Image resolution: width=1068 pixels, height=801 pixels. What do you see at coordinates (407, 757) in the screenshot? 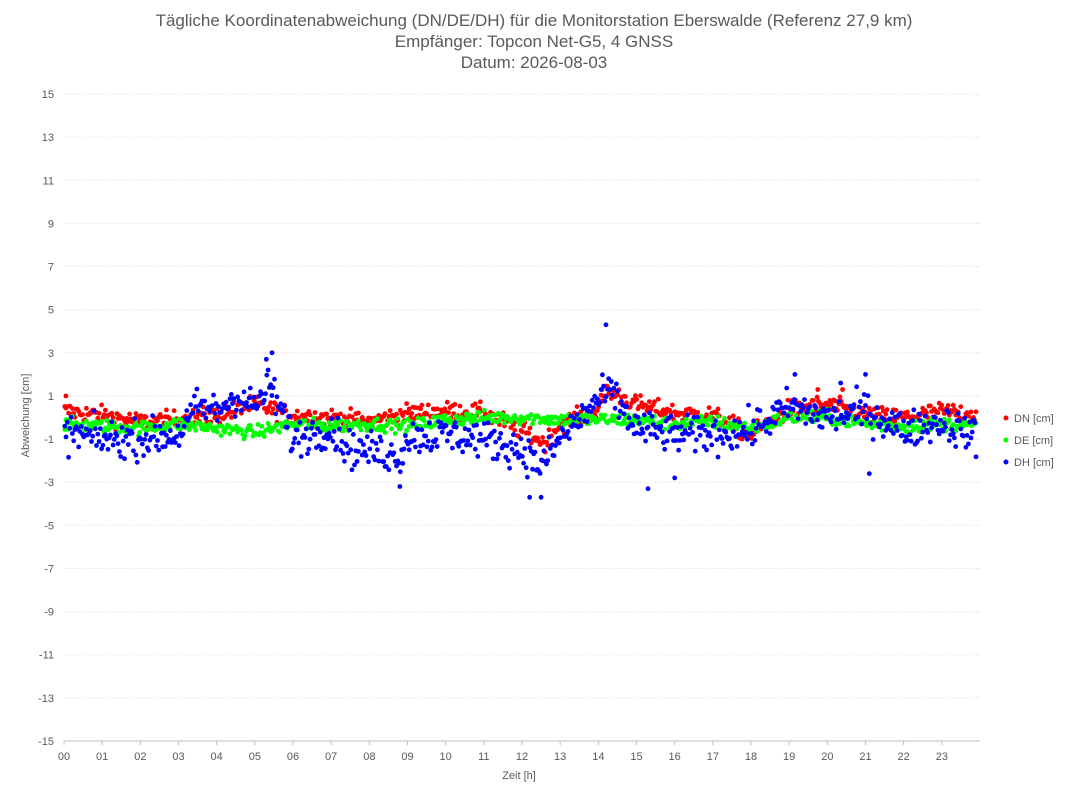
I see `x-tick-label: 09` at bounding box center [407, 757].